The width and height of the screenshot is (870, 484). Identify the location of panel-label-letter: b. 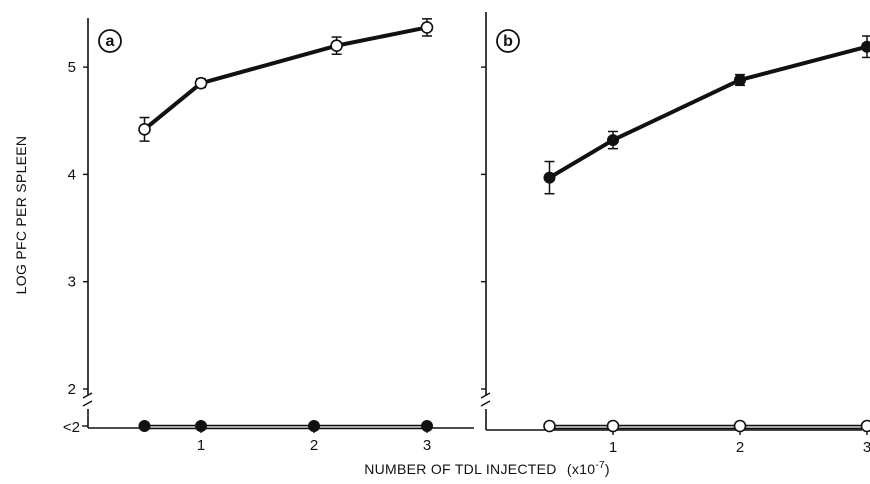
(508, 41).